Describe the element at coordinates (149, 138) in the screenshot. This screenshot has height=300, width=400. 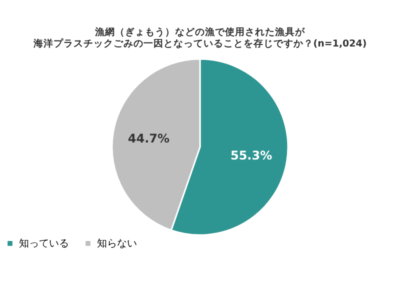
I see `data-label: 44.7%` at that location.